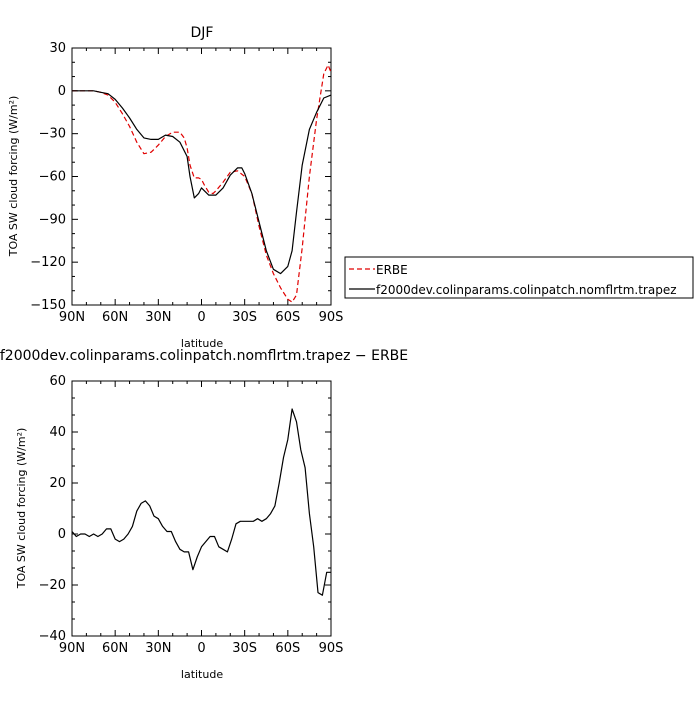  What do you see at coordinates (57, 381) in the screenshot?
I see `bottom-y-tick-label: 60` at bounding box center [57, 381].